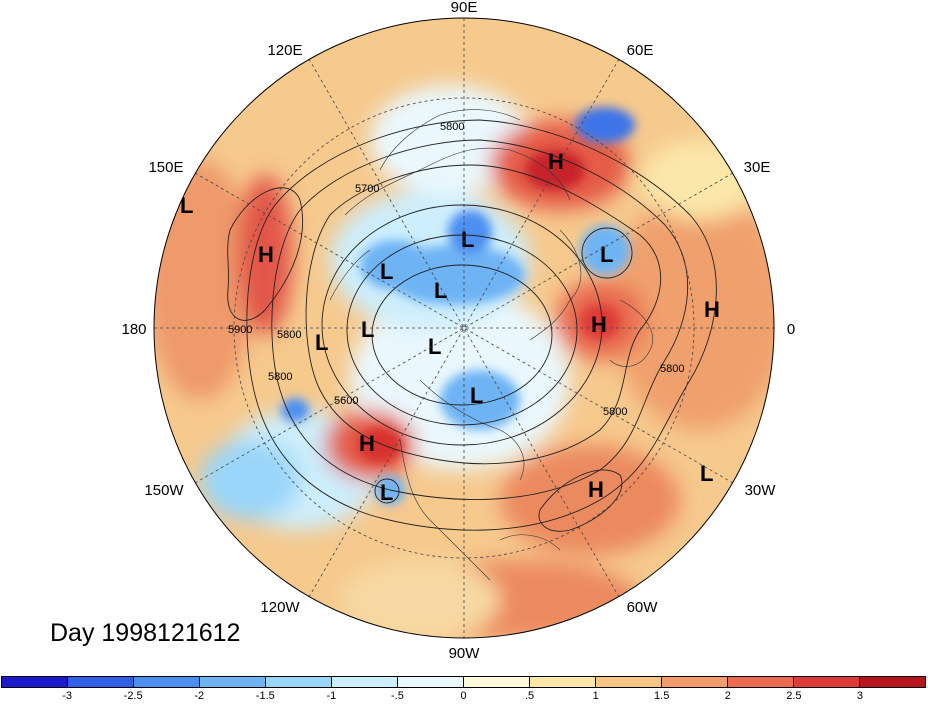  What do you see at coordinates (165, 167) in the screenshot?
I see `longitude-label: 150E` at bounding box center [165, 167].